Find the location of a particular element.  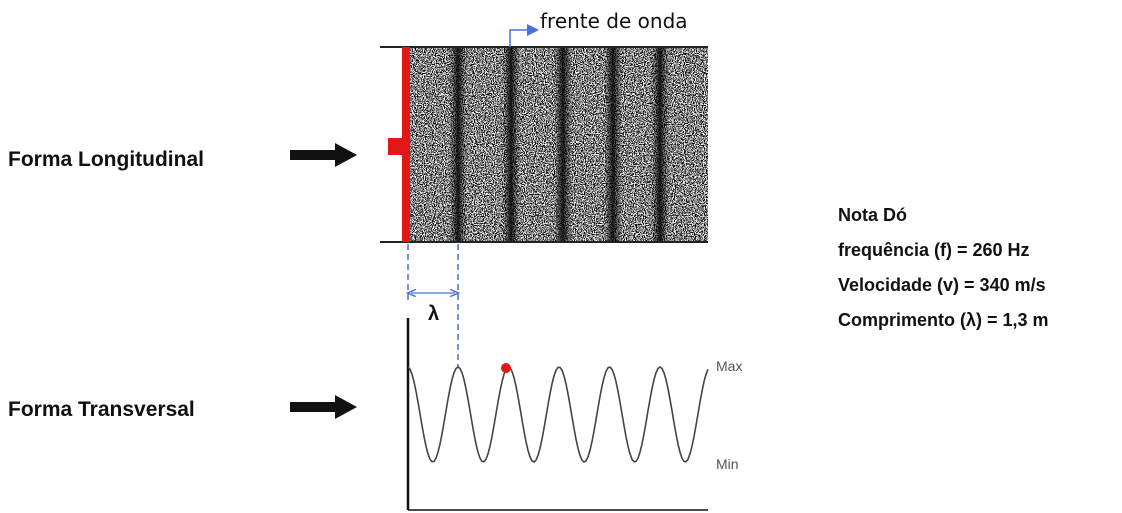

wavefront-label: frente de onda is located at coordinates (614, 21).